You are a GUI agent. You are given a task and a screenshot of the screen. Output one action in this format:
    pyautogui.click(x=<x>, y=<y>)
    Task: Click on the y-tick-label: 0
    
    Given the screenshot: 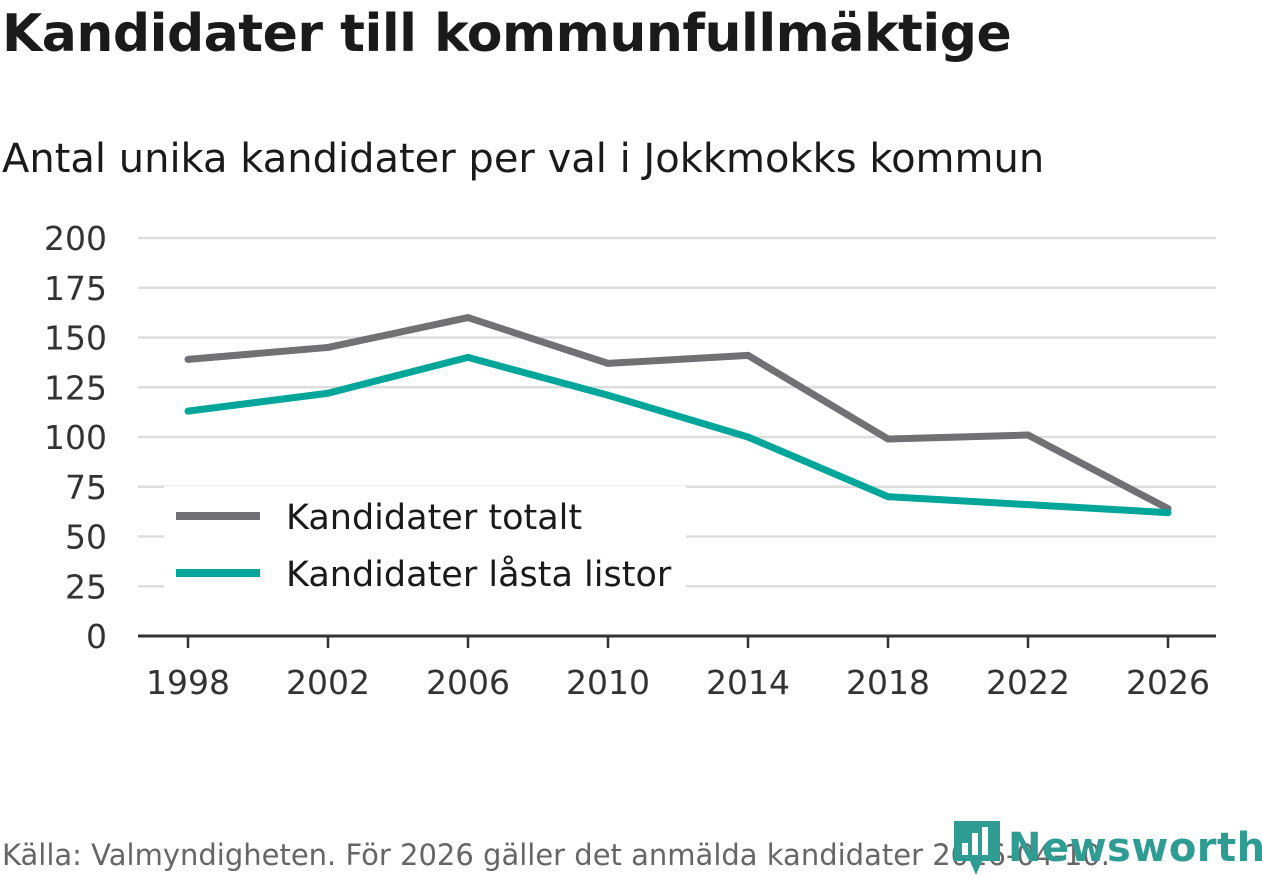 What is the action you would take?
    pyautogui.click(x=96, y=636)
    